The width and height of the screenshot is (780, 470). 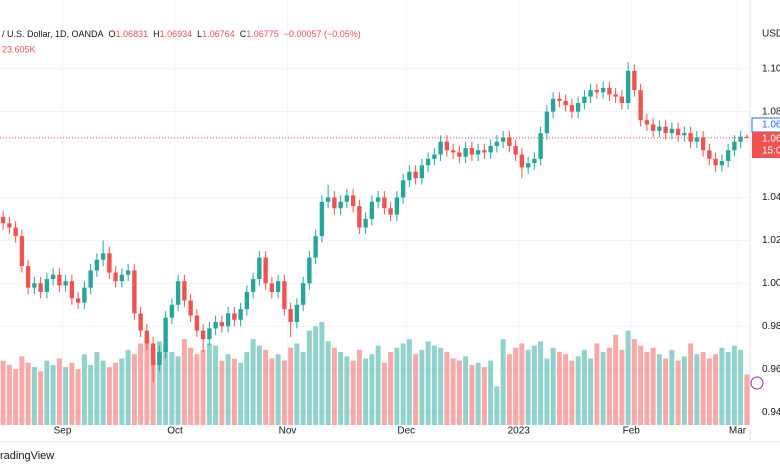 What do you see at coordinates (771, 111) in the screenshot?
I see `y-tick-label: 1.08` at bounding box center [771, 111].